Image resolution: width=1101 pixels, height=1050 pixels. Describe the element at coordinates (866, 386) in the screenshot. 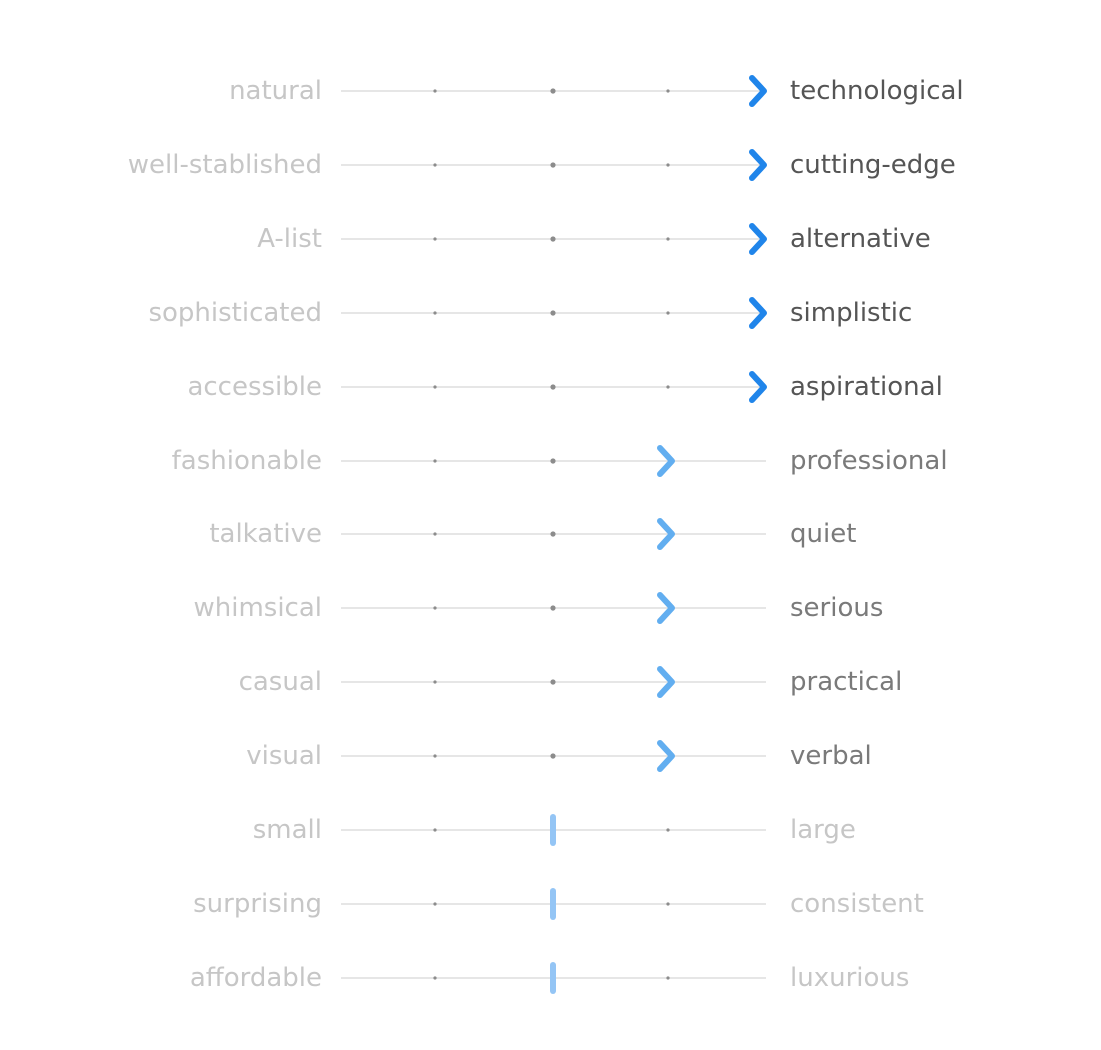

I see `scale-right-label: aspirational` at that location.